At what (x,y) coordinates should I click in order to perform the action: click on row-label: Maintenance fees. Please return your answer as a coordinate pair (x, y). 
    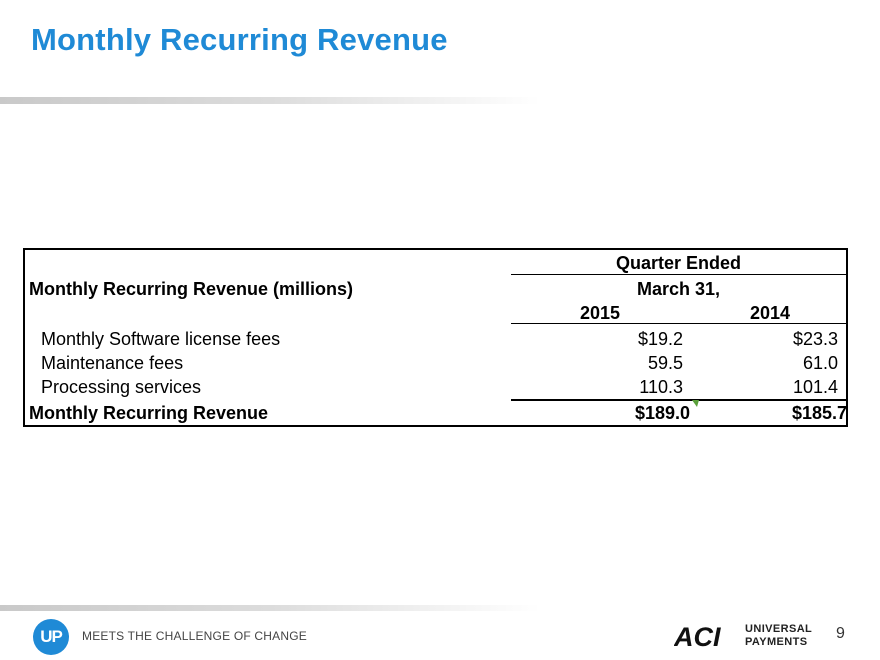
    Looking at the image, I should click on (112, 363).